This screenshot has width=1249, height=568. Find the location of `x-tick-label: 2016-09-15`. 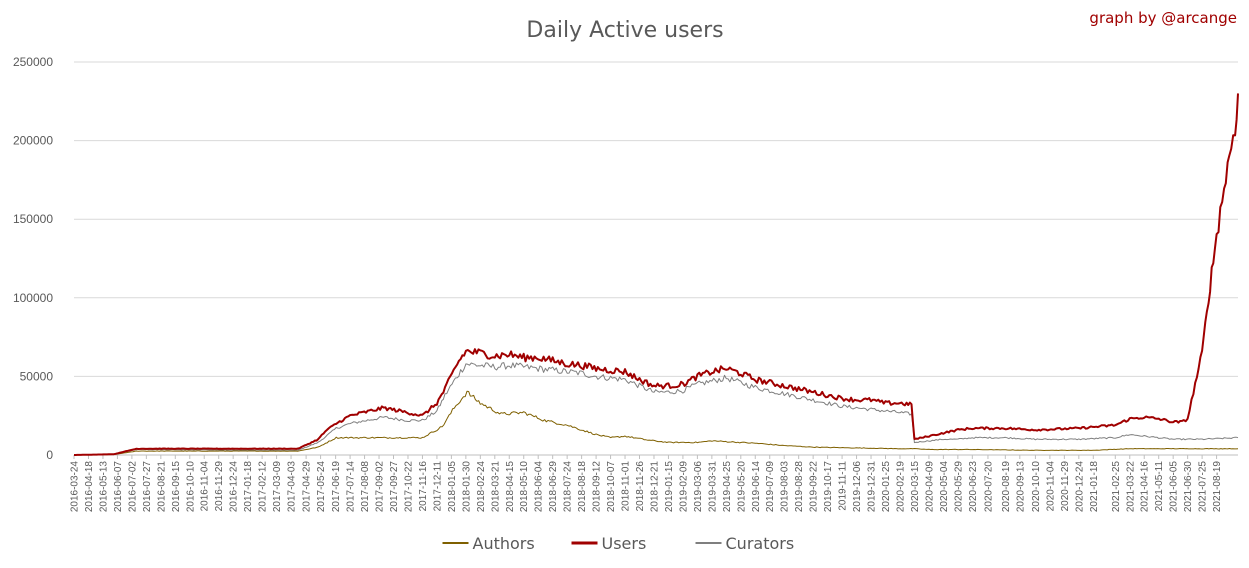

x-tick-label: 2016-09-15 is located at coordinates (176, 487).